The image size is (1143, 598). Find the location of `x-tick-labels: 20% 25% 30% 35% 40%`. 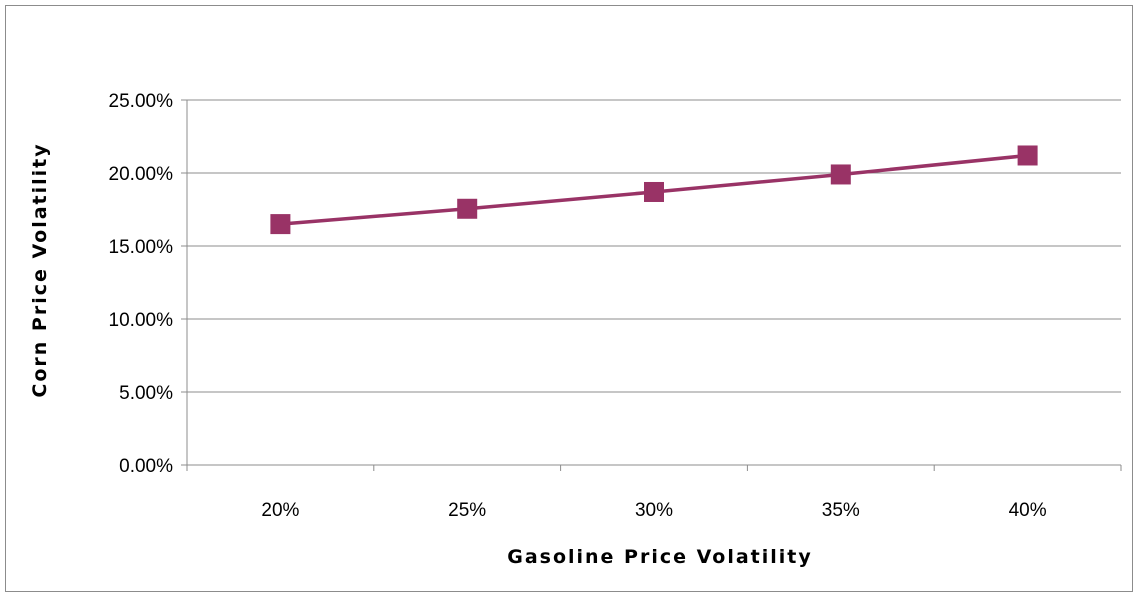

x-tick-labels: 20% 25% 30% 35% 40% is located at coordinates (653, 510).